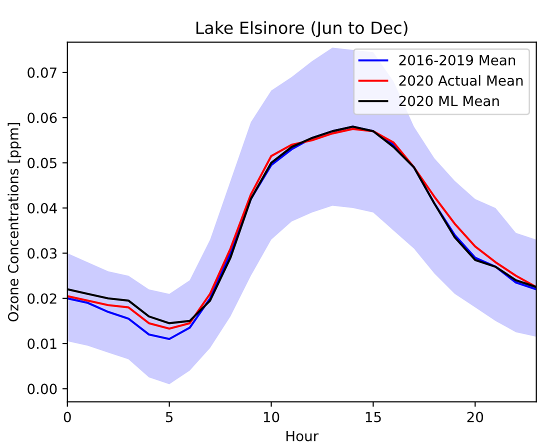 This screenshot has width=539, height=444. I want to click on legend-label: 2020 ML Mean, so click(449, 101).